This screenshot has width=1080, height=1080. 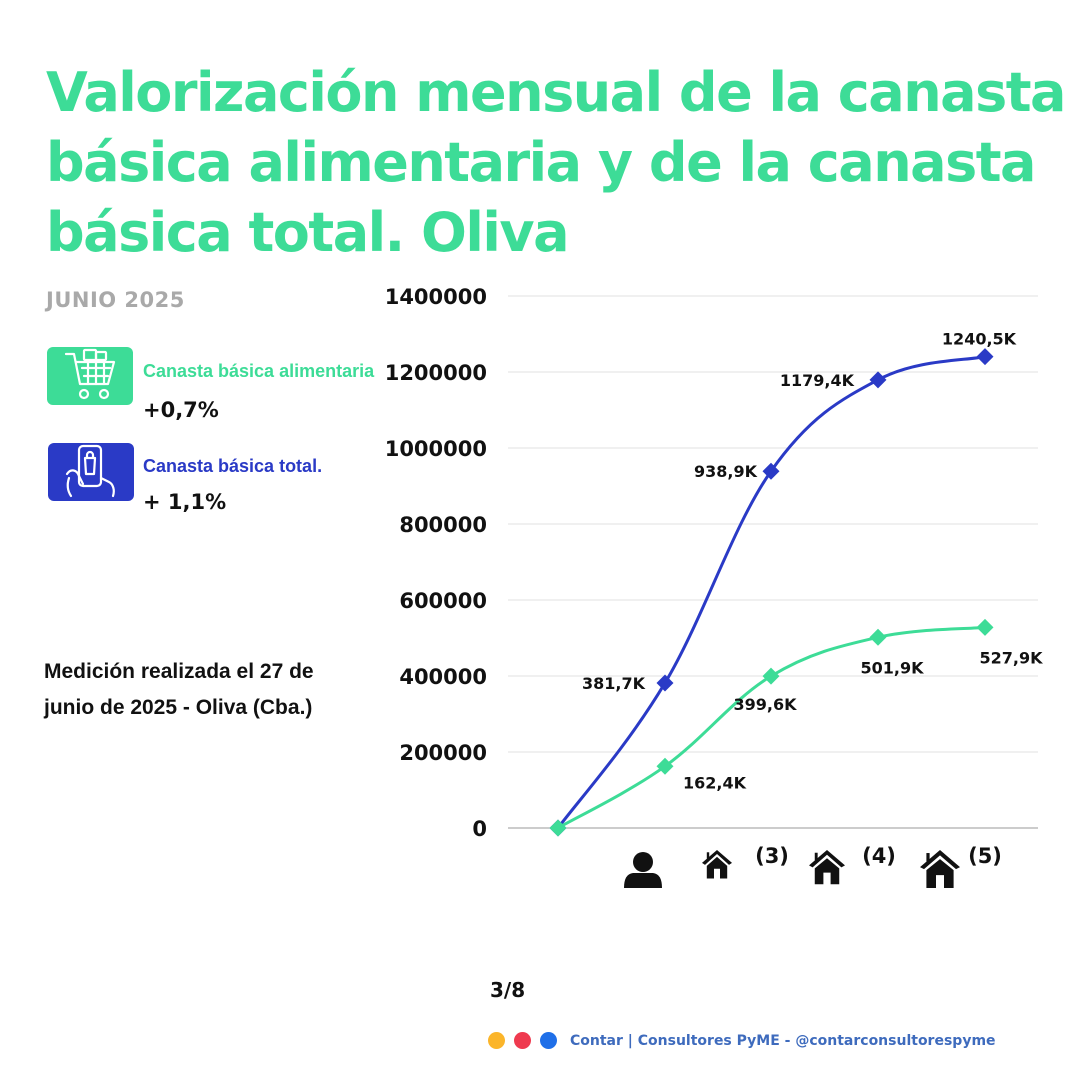 I want to click on title-line-2: básica alimentaria y de la canasta, so click(x=541, y=162).